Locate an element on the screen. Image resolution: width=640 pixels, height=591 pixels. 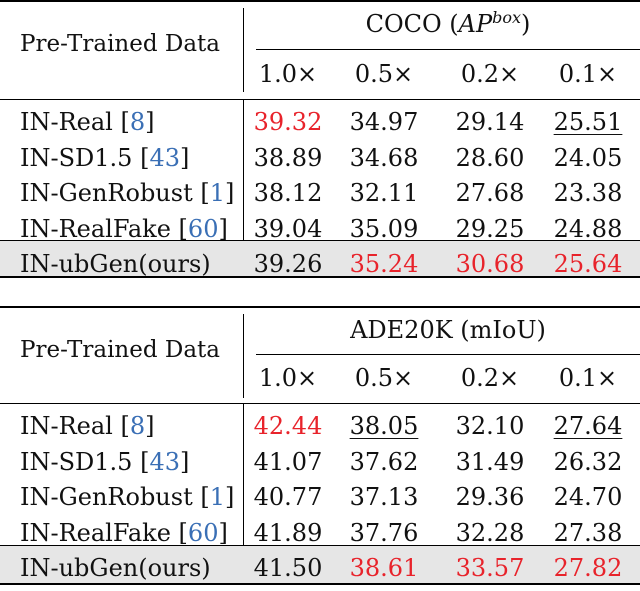
value-text: 32.28 is located at coordinates (490, 532).